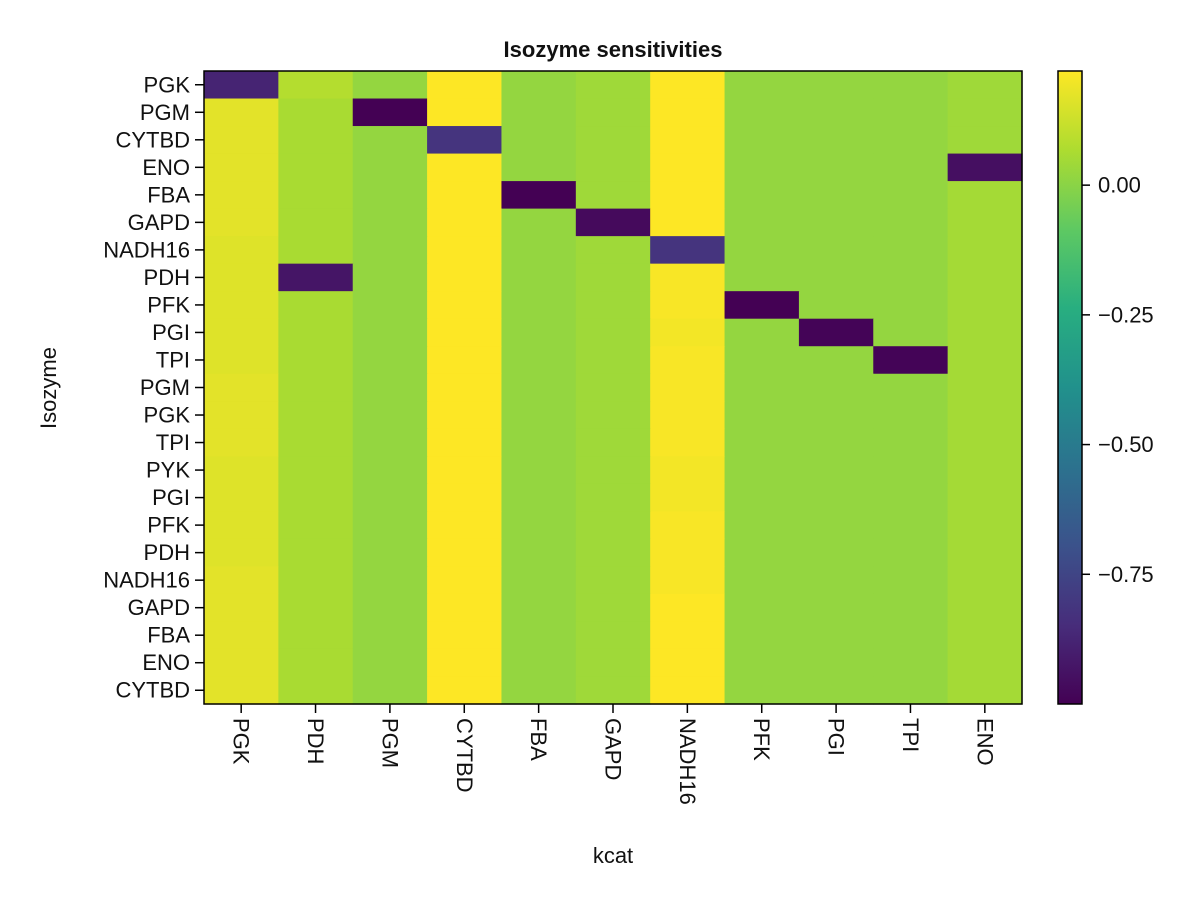  What do you see at coordinates (173, 442) in the screenshot?
I see `y-tick-label: TPI` at bounding box center [173, 442].